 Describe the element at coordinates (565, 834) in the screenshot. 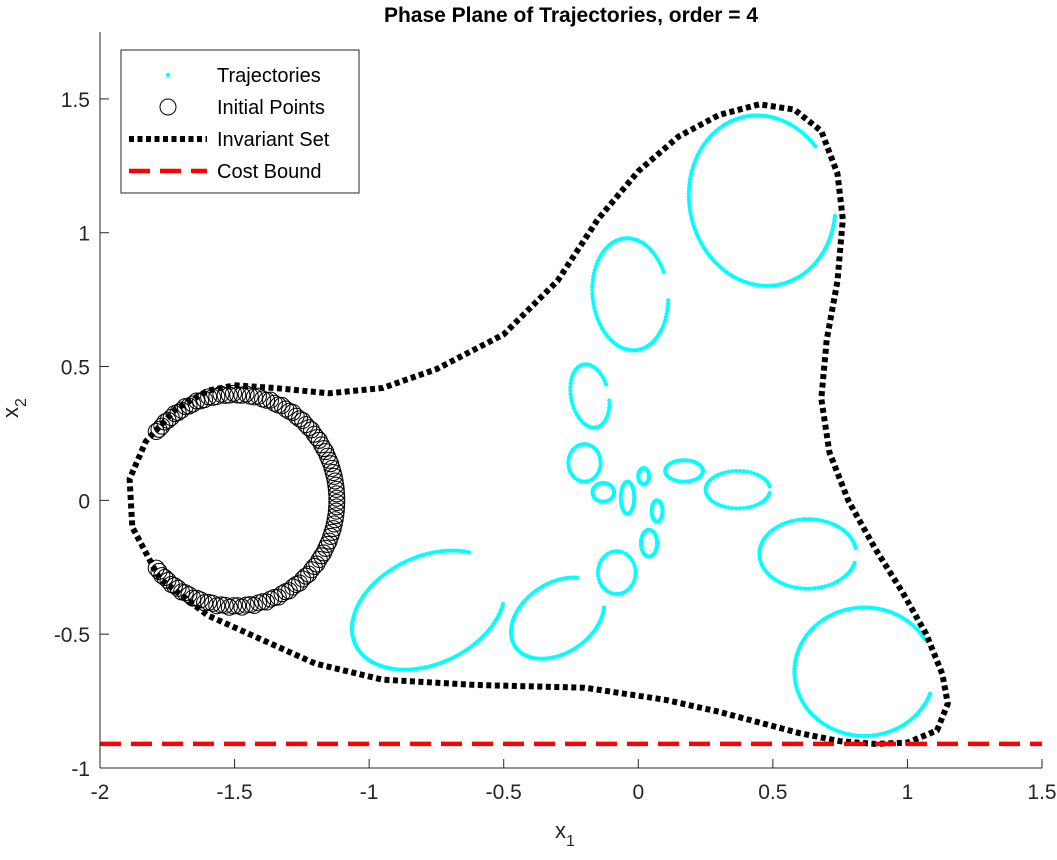

I see `x-axis-label: x1` at that location.